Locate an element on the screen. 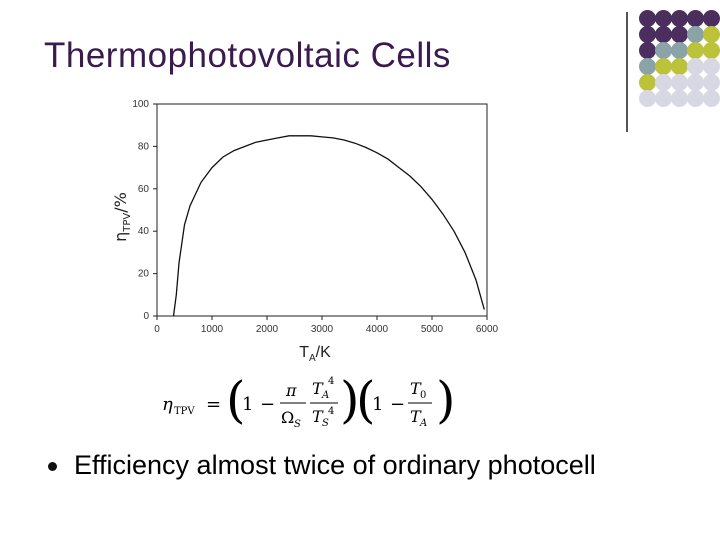 The width and height of the screenshot is (720, 540). formula-ts-sub: S is located at coordinates (325, 423).